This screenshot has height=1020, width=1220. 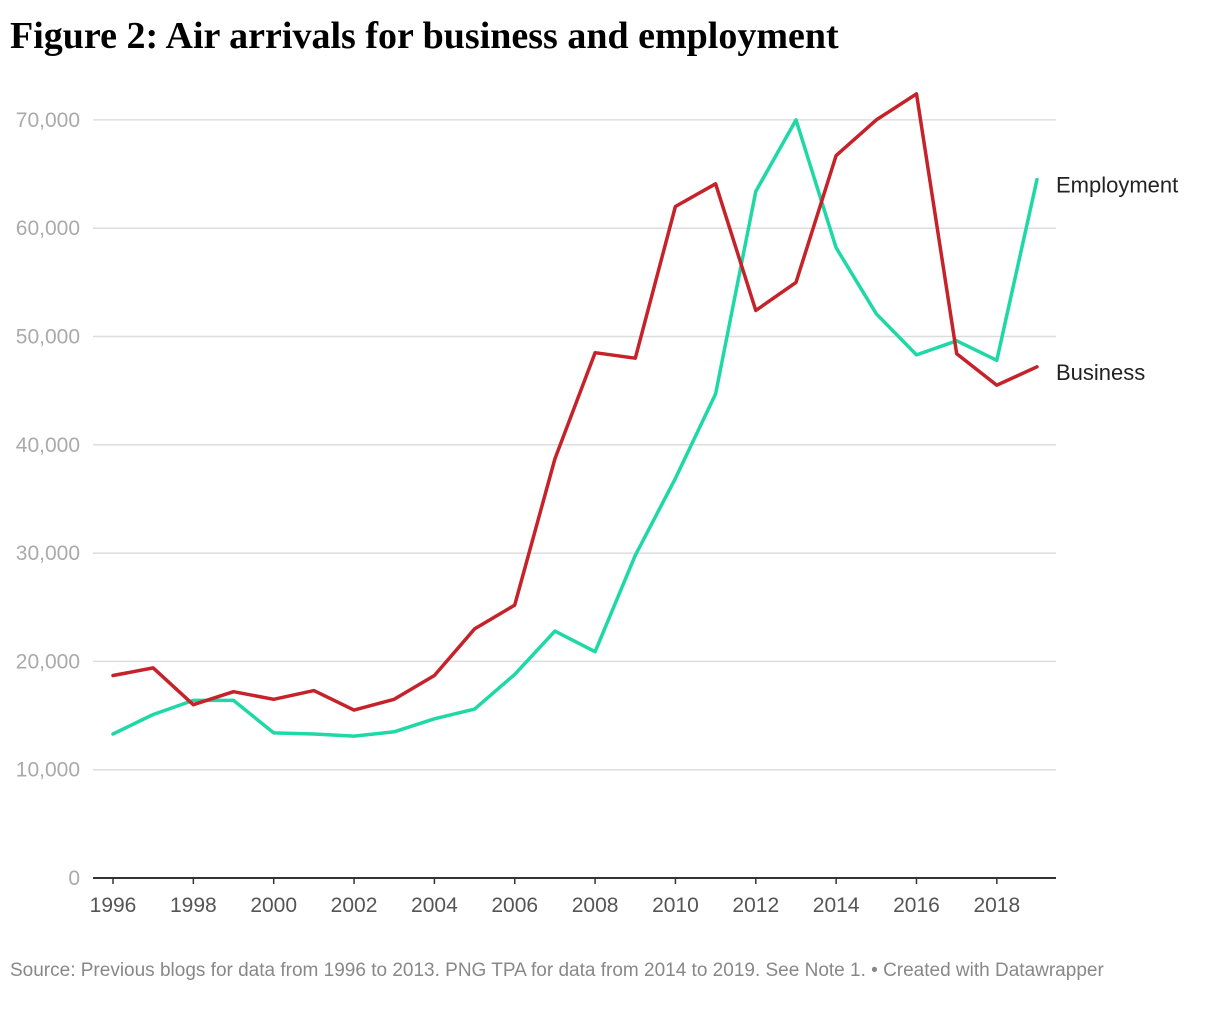 What do you see at coordinates (434, 905) in the screenshot?
I see `x-tick-label: 2004` at bounding box center [434, 905].